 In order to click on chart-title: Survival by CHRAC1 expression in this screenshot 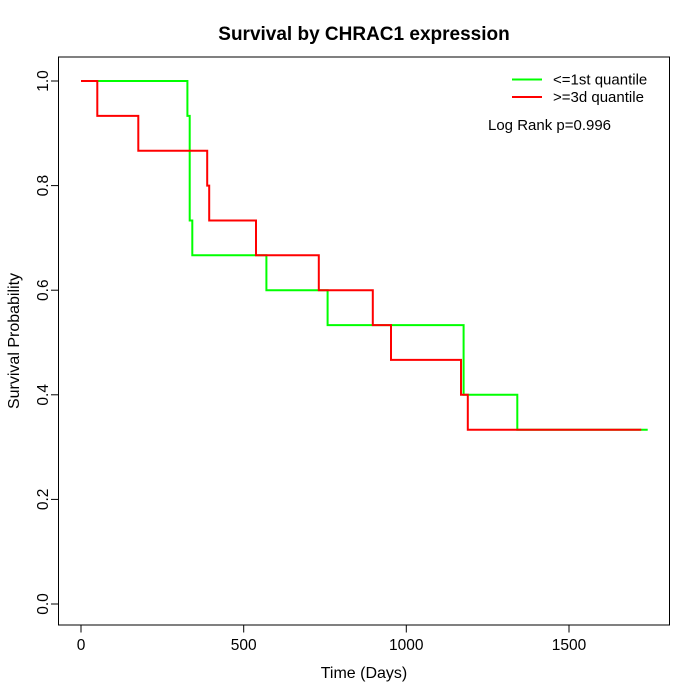, I will do `click(363, 34)`.